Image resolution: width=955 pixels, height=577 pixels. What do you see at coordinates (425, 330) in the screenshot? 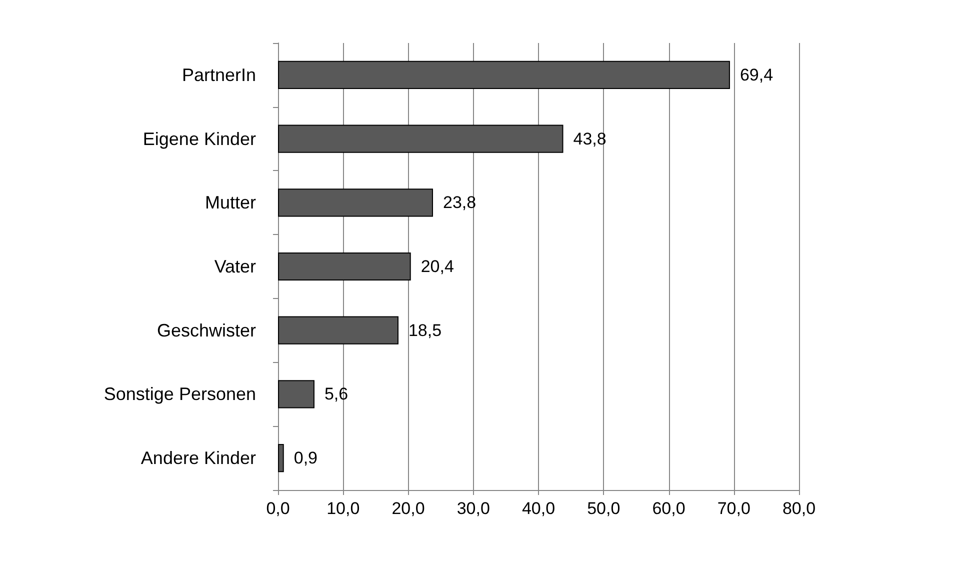
I see `data-label: 18,5` at bounding box center [425, 330].